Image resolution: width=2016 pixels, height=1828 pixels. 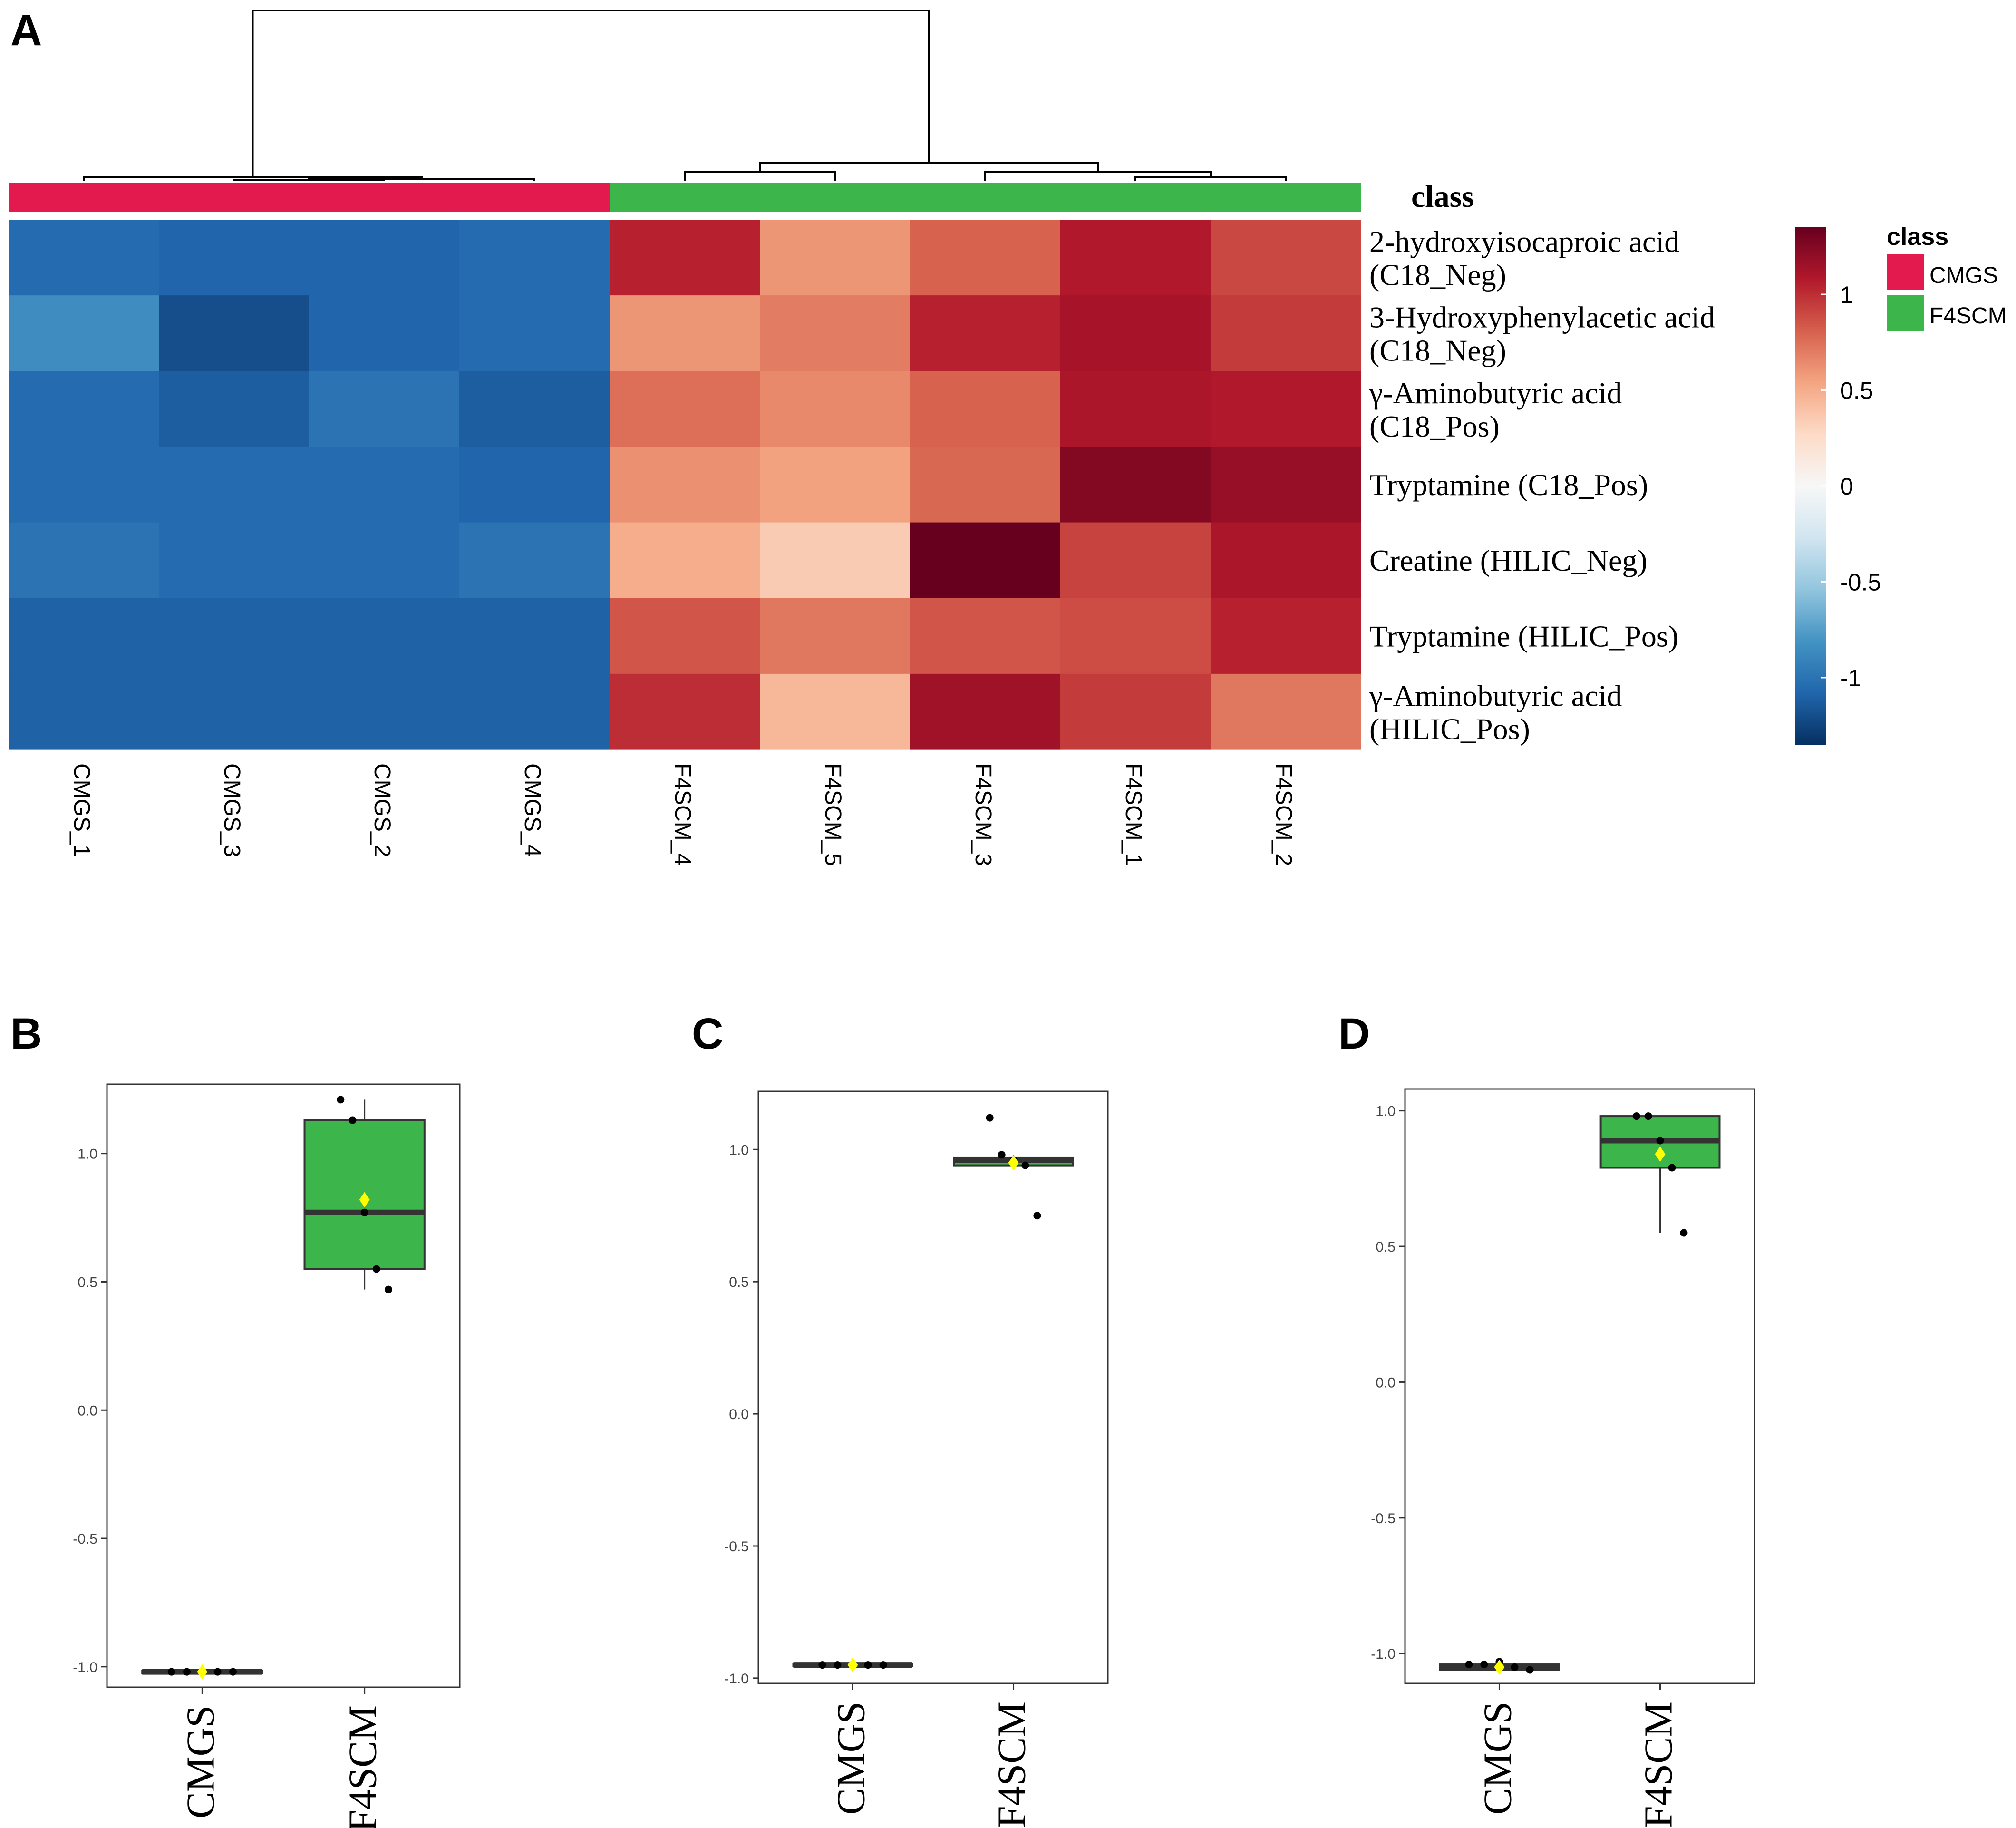 I want to click on panel-label-a: A, so click(x=26, y=30).